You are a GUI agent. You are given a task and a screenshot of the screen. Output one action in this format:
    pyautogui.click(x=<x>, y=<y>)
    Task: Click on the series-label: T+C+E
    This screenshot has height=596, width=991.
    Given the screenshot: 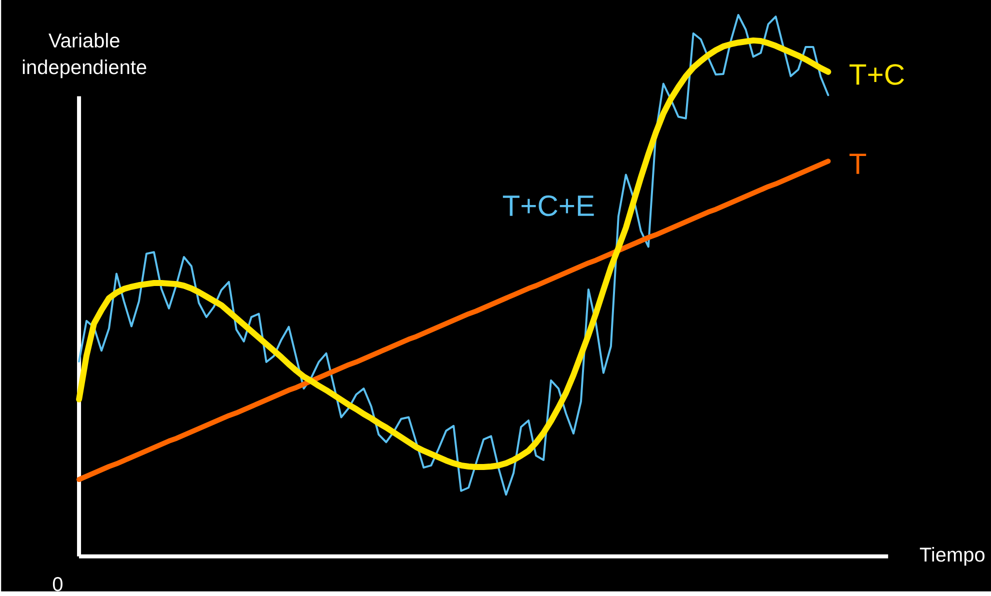 What is the action you would take?
    pyautogui.click(x=548, y=206)
    